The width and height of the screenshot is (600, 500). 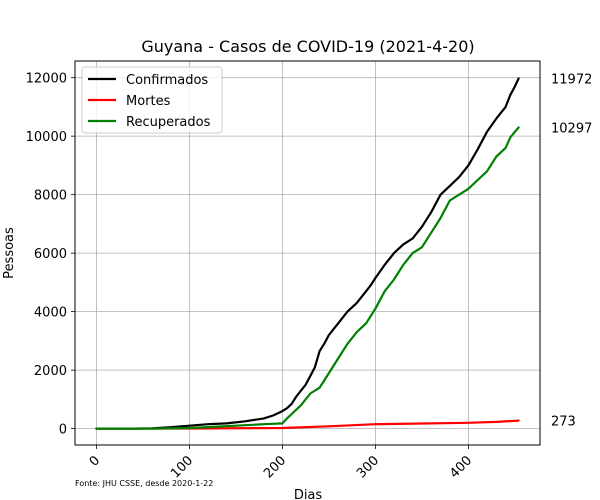 What do you see at coordinates (571, 250) in the screenshot?
I see `end-value-labels: 11972 273 10297` at bounding box center [571, 250].